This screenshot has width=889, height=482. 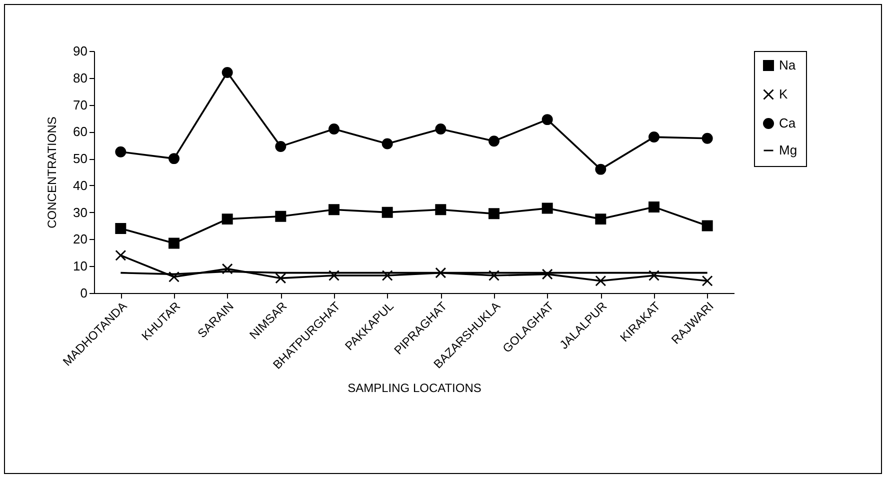 What do you see at coordinates (788, 150) in the screenshot?
I see `legend-label: Mg` at bounding box center [788, 150].